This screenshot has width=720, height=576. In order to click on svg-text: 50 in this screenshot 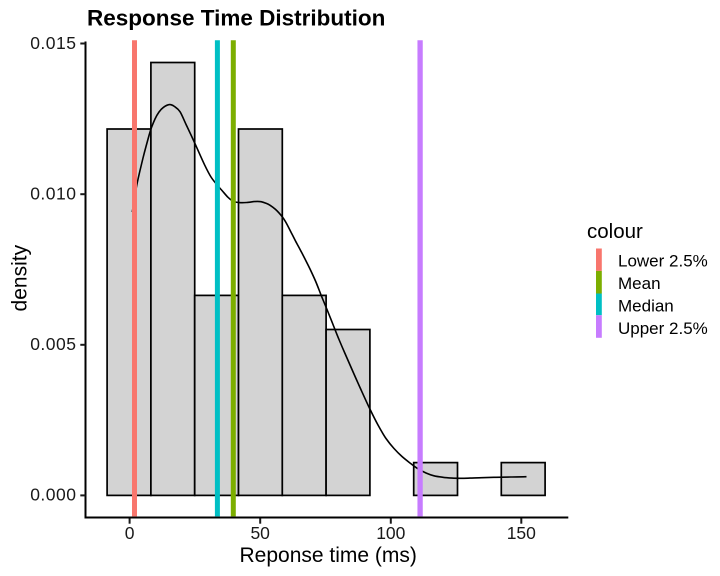, I will do `click(260, 533)`.